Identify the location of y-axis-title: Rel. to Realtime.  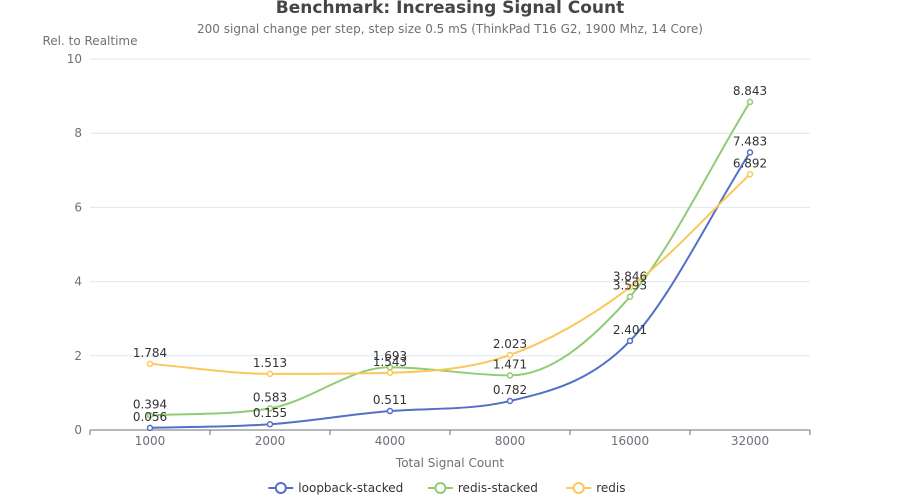
(90, 41).